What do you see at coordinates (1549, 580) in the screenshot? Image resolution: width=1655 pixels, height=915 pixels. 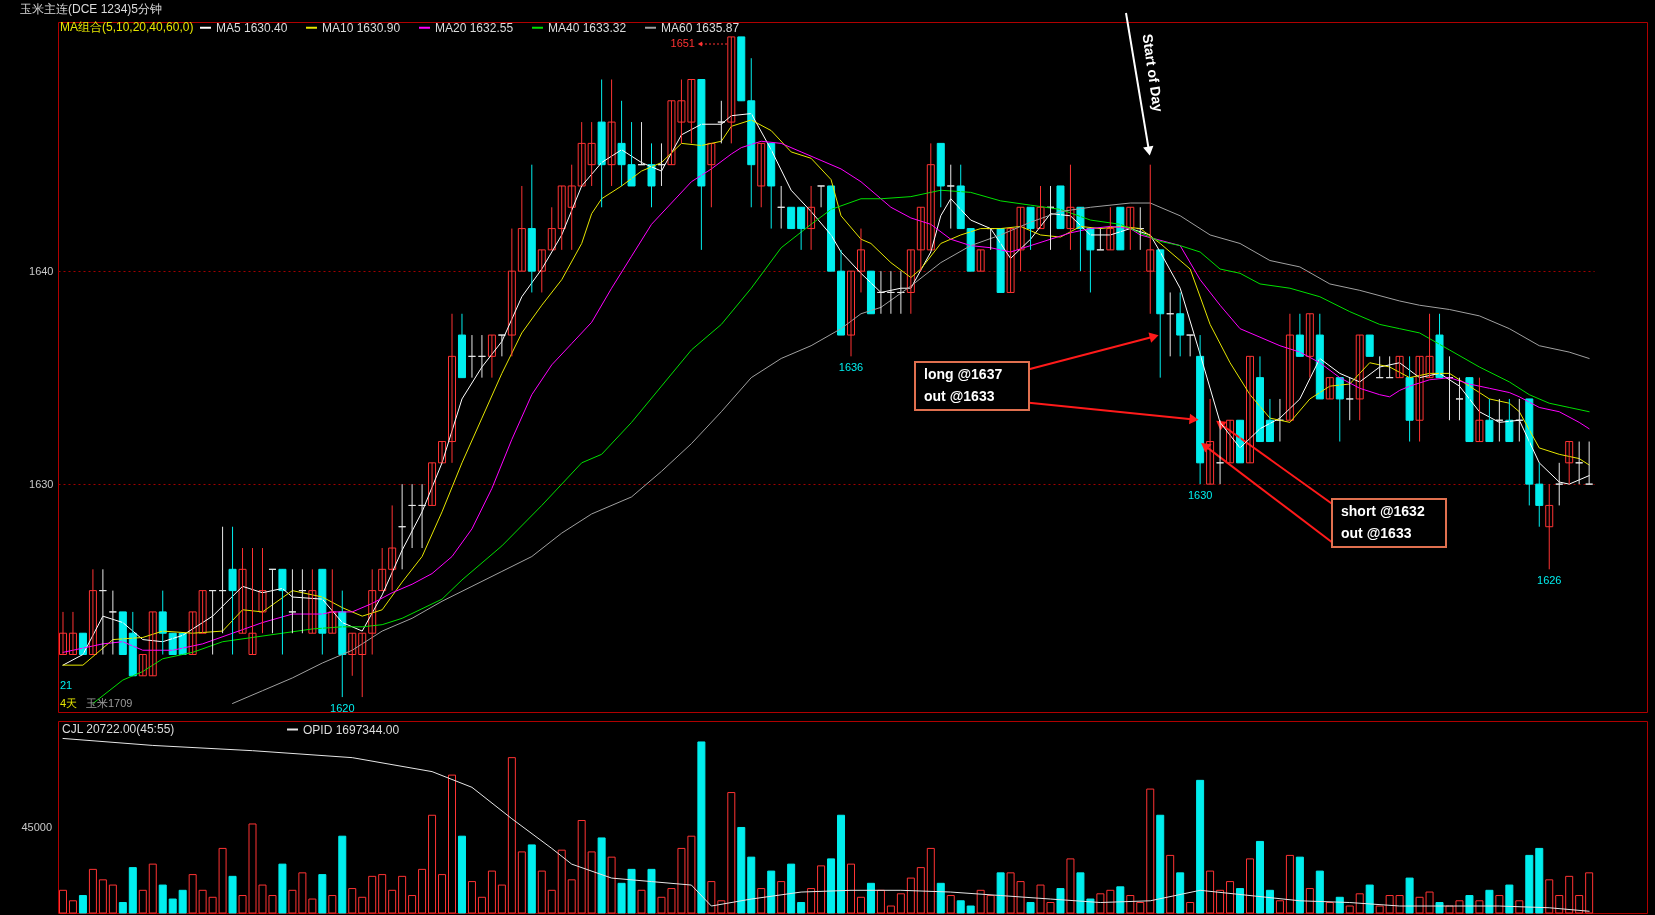 I see `annotation: 1626` at bounding box center [1549, 580].